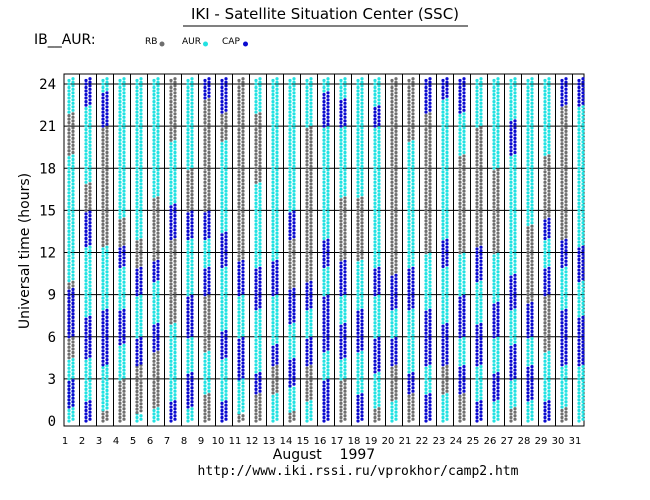  What do you see at coordinates (328, 370) in the screenshot?
I see `point-day16-aur` at bounding box center [328, 370].